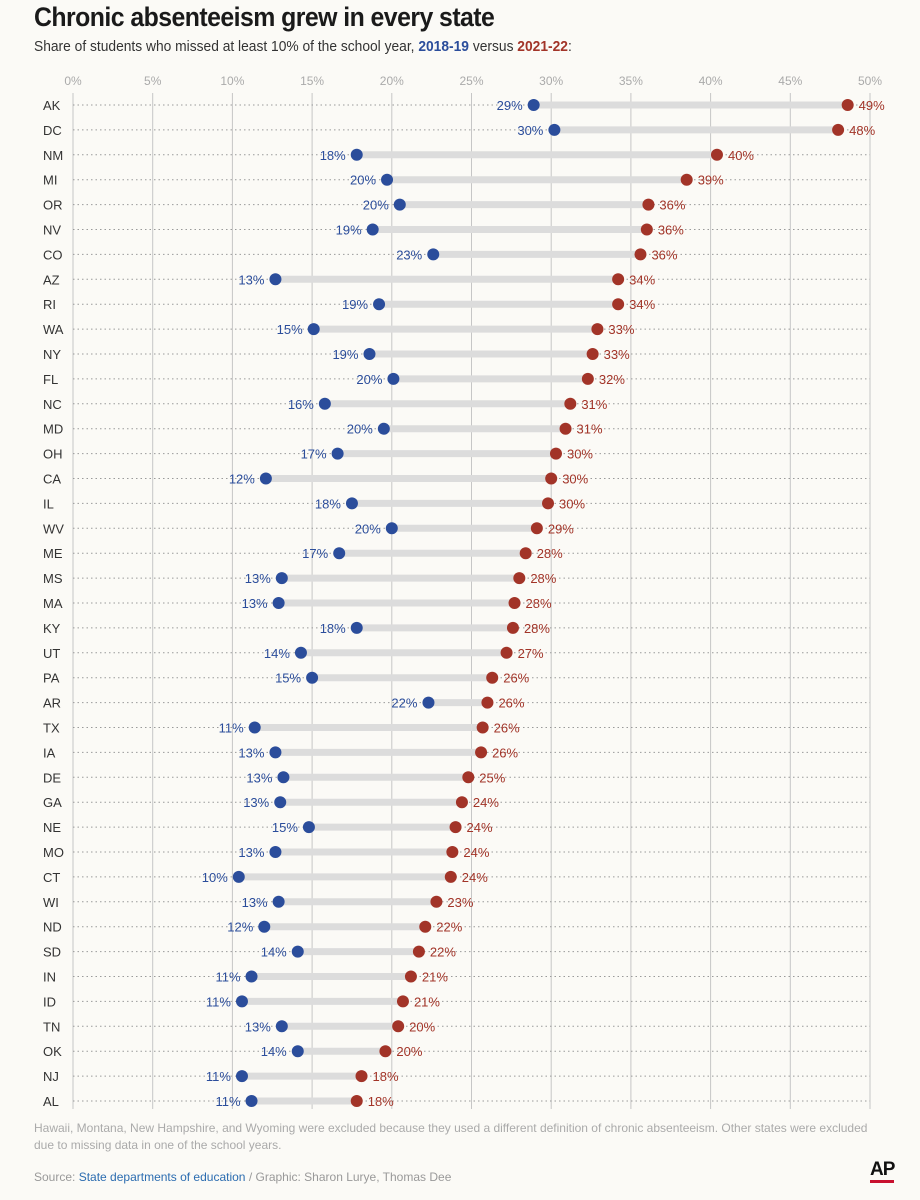 The width and height of the screenshot is (920, 1200). Describe the element at coordinates (53, 528) in the screenshot. I see `state-label: WV` at that location.